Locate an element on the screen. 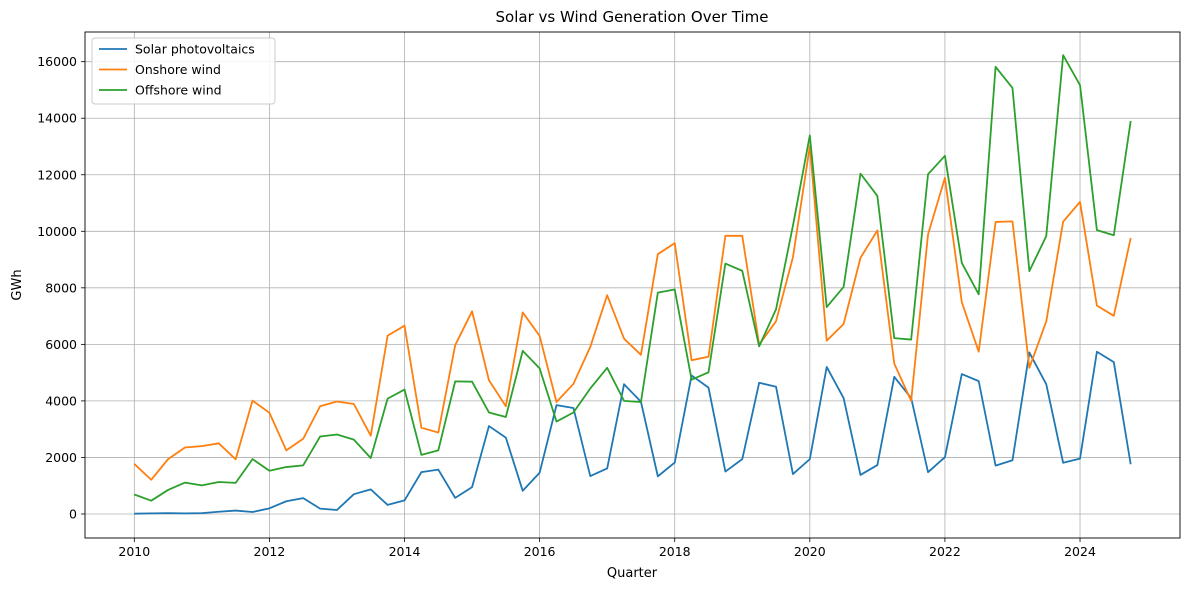  y-tick-label: 0 is located at coordinates (73, 513).